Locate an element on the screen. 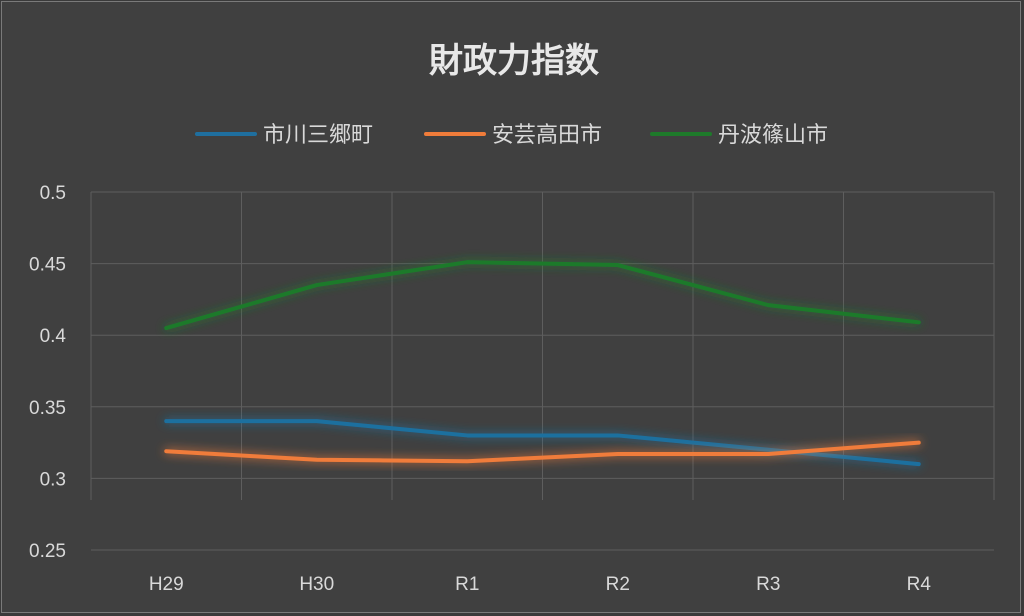 Image resolution: width=1024 pixels, height=616 pixels. y-tick-label: 0.25 is located at coordinates (47, 551).